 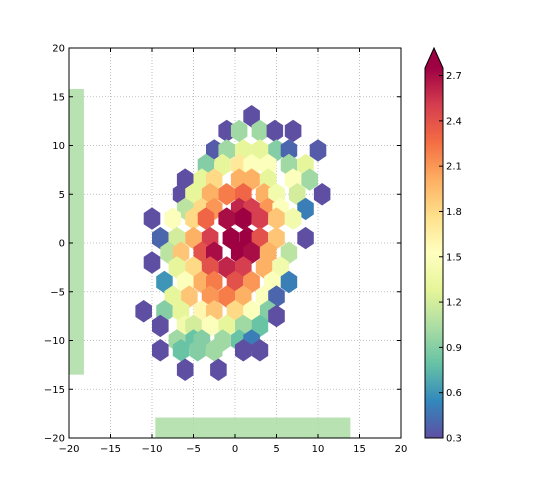 I want to click on x-tick-label: 20, so click(x=401, y=449).